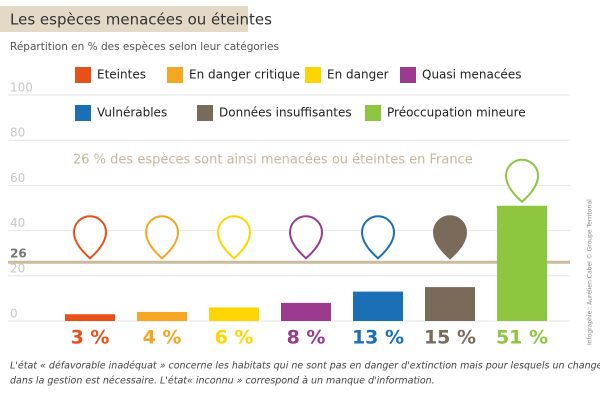 The image size is (600, 400). Describe the element at coordinates (306, 338) in the screenshot. I see `value-label: 8 %` at that location.